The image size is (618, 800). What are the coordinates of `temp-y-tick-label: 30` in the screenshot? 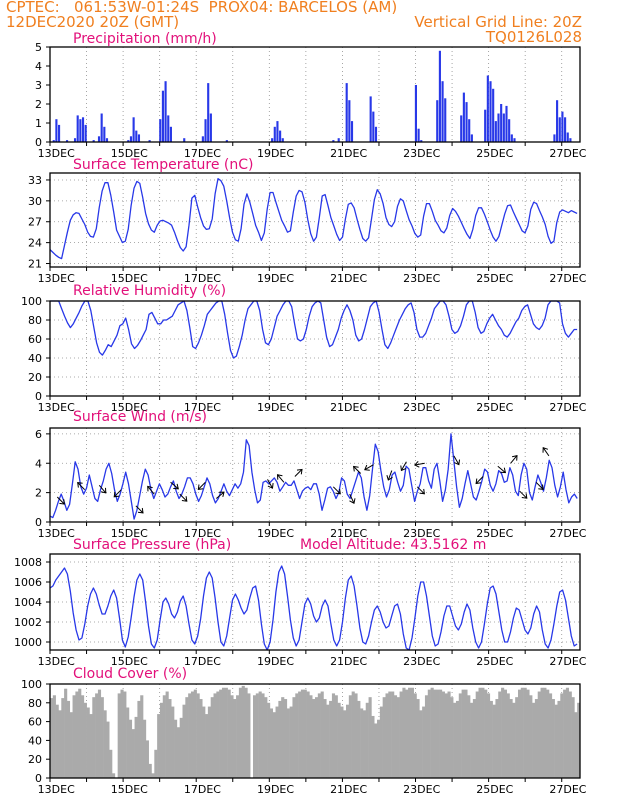 It's located at (35, 201).